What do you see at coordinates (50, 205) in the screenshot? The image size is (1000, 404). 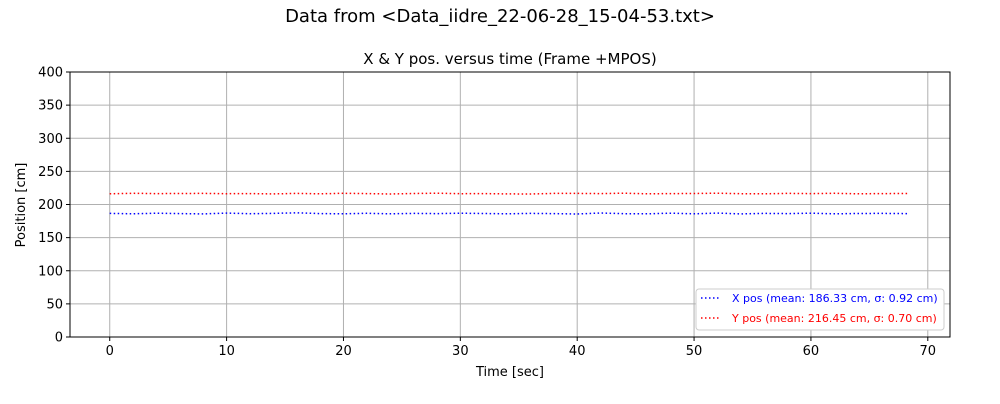 I see `y-tick-label: 200` at bounding box center [50, 205].